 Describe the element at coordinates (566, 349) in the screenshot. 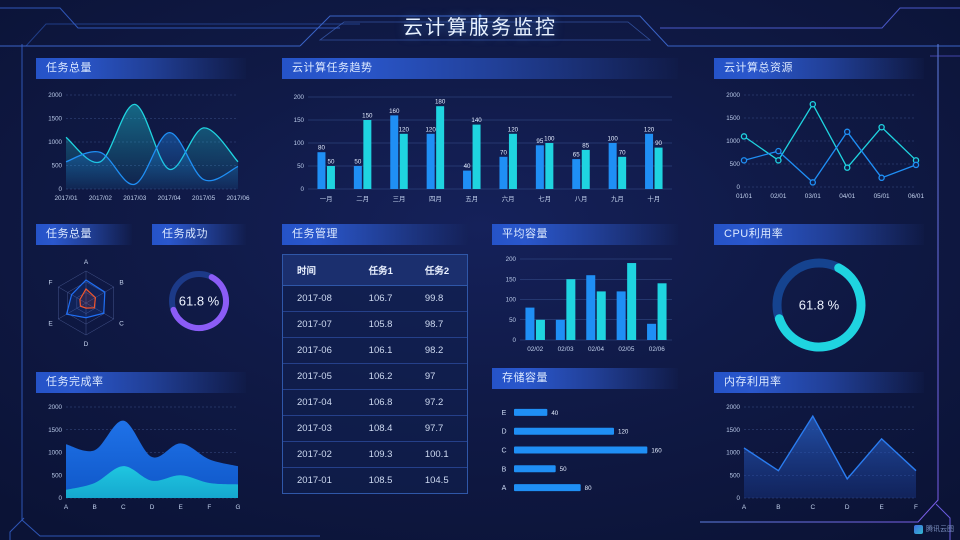

I see `svg-text: 02/03` at that location.